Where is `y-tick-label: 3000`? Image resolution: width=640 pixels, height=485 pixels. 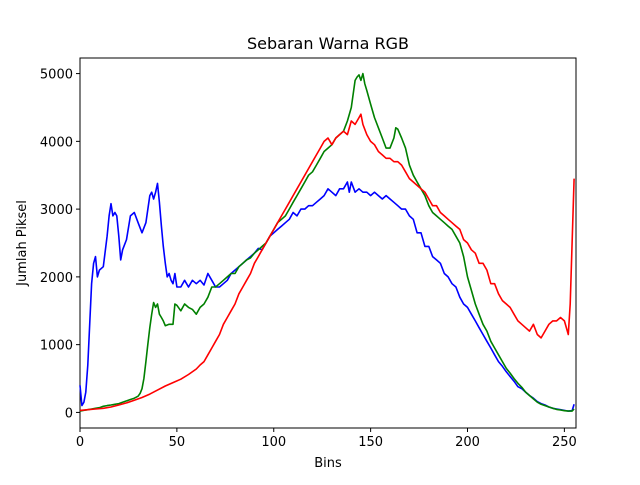 y-tick-label: 3000 is located at coordinates (56, 210).